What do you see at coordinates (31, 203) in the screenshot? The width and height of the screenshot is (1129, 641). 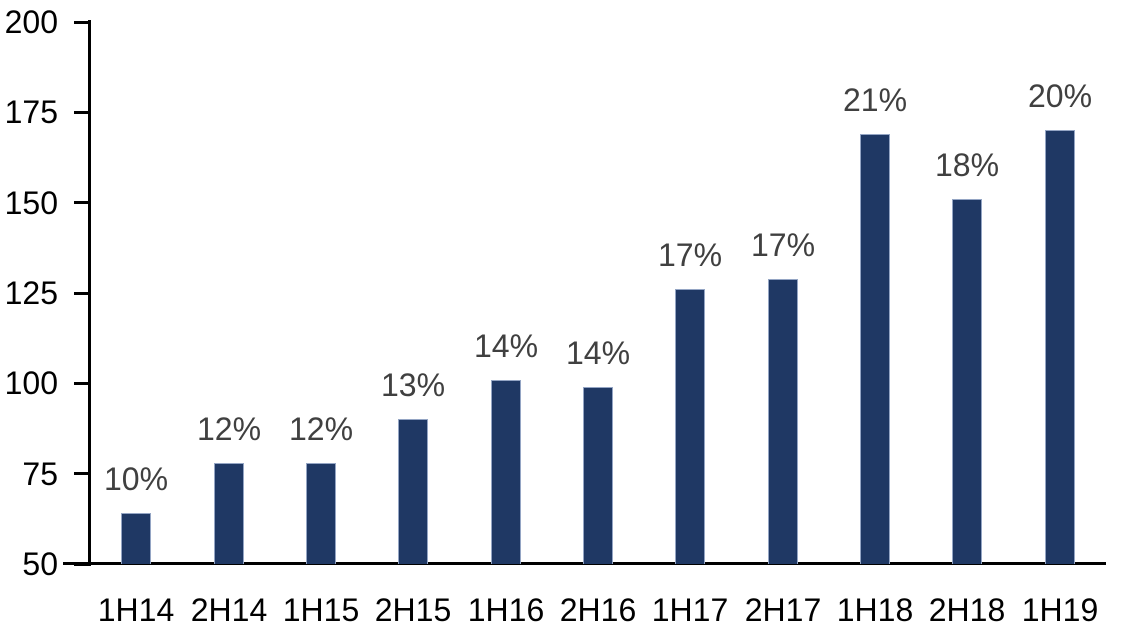 I see `y-tick-label: 150` at bounding box center [31, 203].